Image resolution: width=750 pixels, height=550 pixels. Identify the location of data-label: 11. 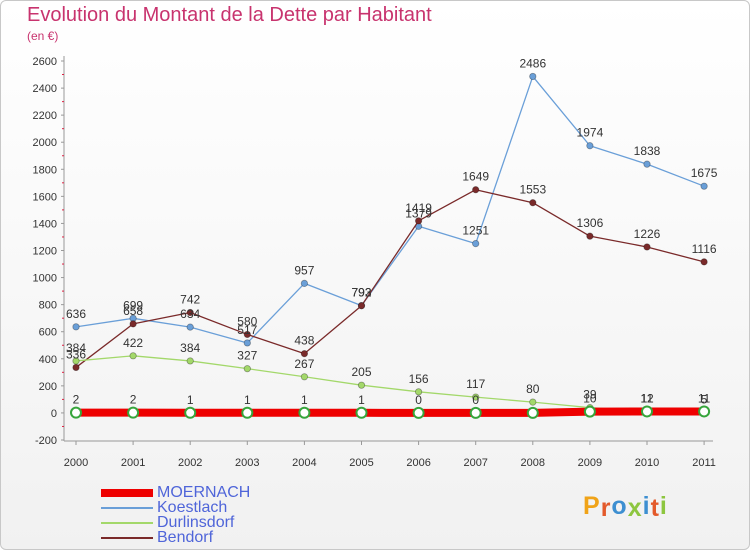
(704, 398).